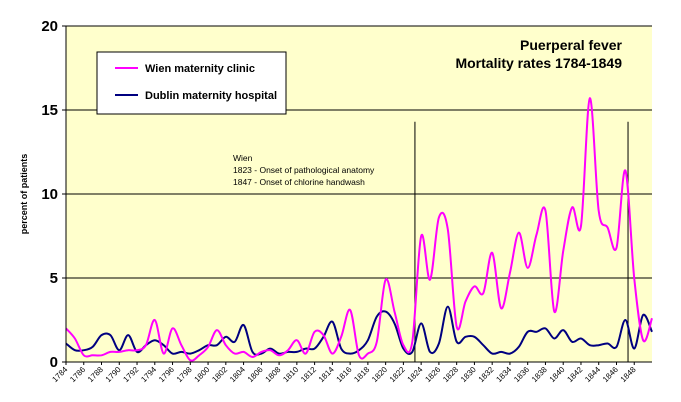 The height and width of the screenshot is (402, 681). I want to click on annotation-line3: 1847 - Onset of chlorine handwash, so click(299, 182).